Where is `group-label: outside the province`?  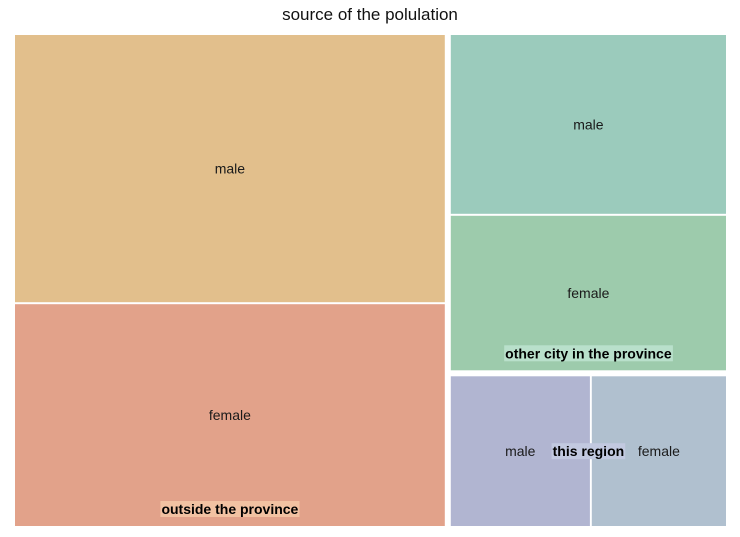 group-label: outside the province is located at coordinates (229, 509).